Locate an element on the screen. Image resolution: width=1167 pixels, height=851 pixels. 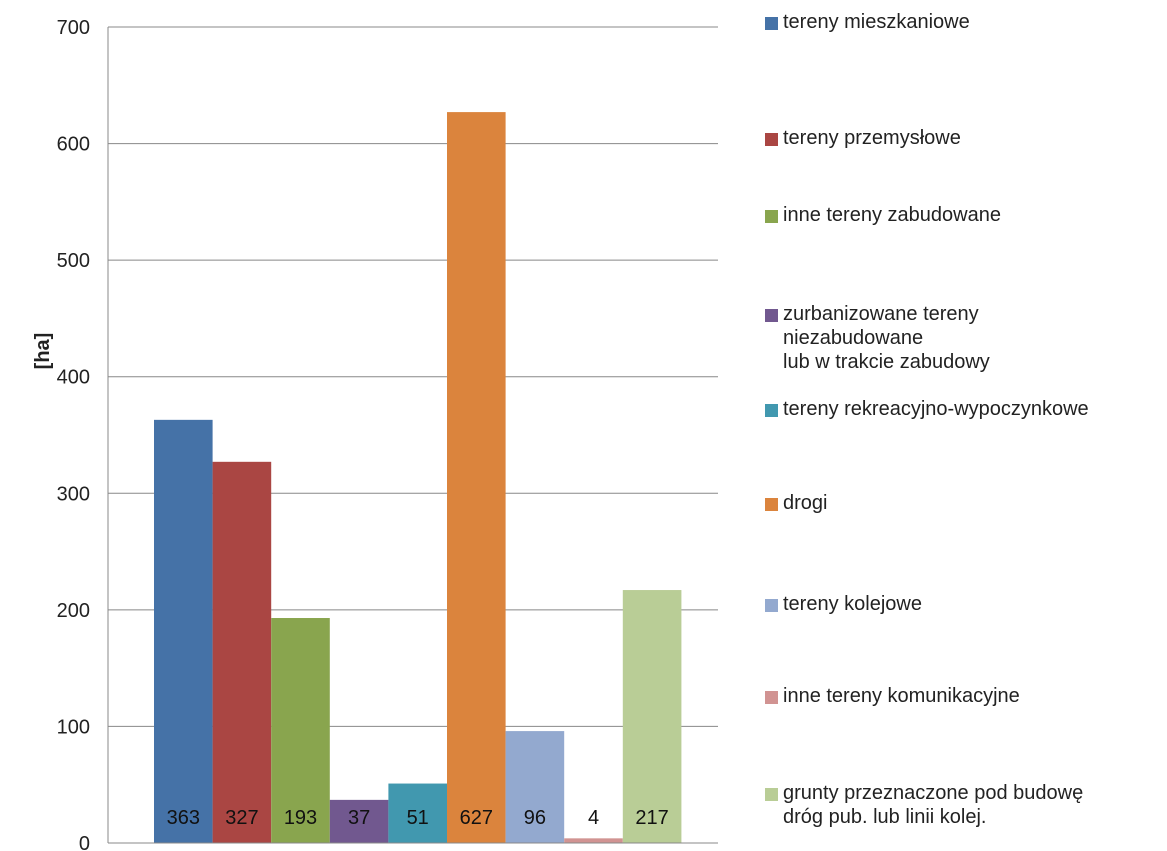
data-label: 627 is located at coordinates (476, 818).